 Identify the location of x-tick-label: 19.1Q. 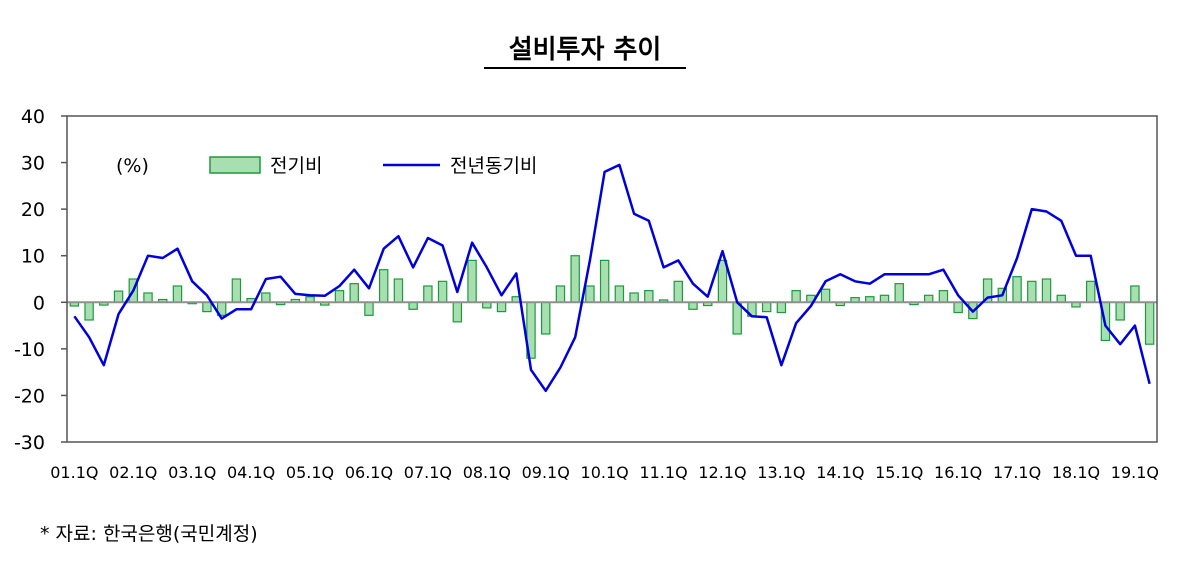
(1135, 472).